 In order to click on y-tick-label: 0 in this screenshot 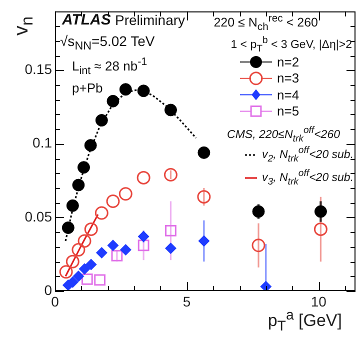, I will do `click(48, 290)`.